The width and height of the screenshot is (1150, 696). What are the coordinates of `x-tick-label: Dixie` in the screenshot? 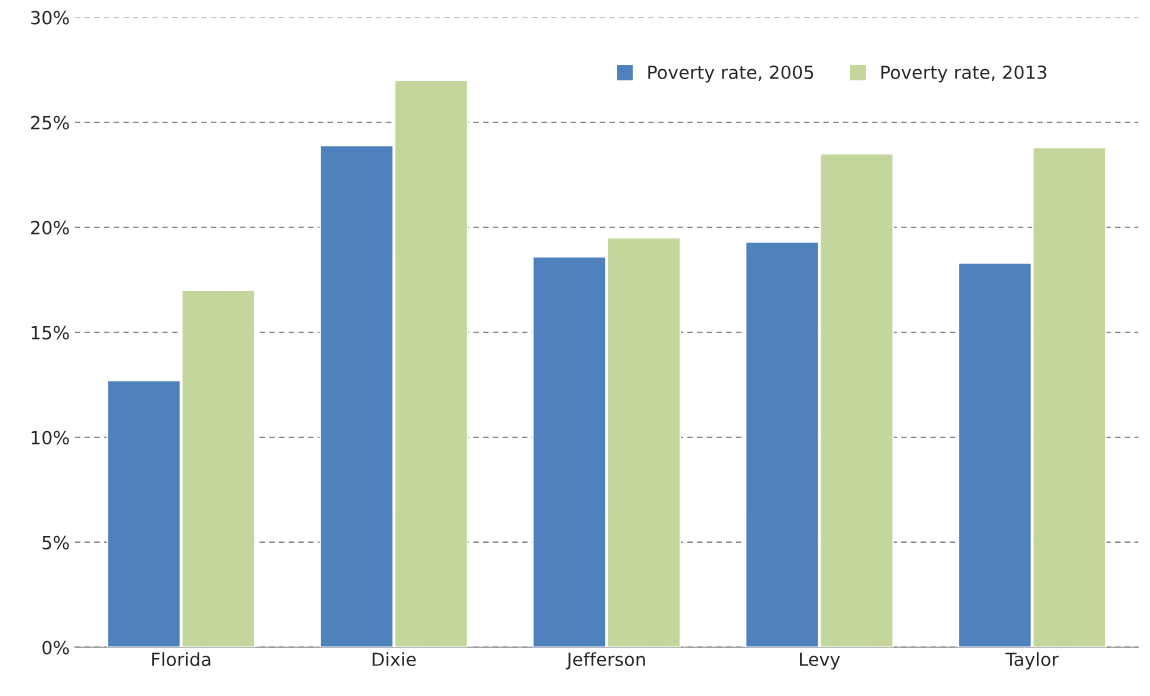 It's located at (394, 659).